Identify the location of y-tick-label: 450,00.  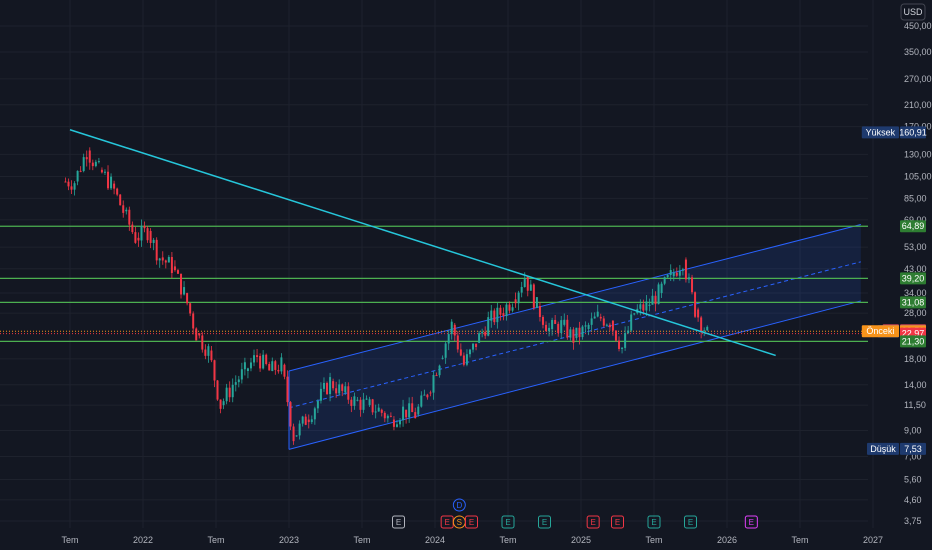
(918, 26).